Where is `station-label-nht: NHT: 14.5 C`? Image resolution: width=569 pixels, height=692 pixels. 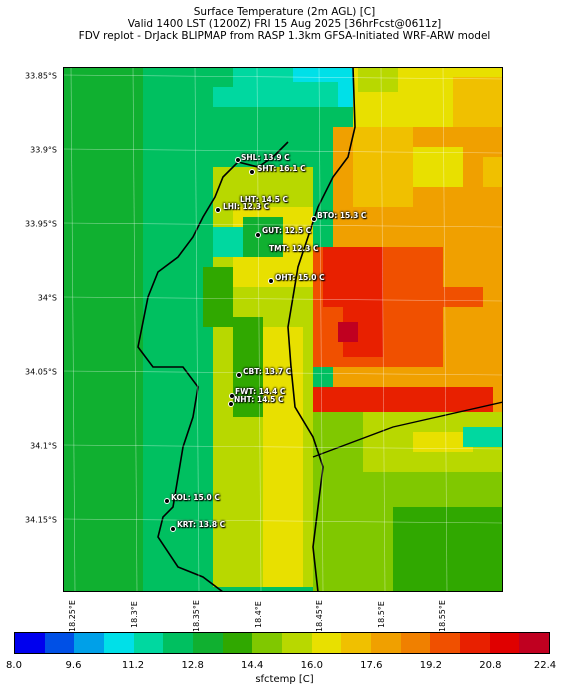 station-label-nht: NHT: 14.5 C is located at coordinates (259, 399).